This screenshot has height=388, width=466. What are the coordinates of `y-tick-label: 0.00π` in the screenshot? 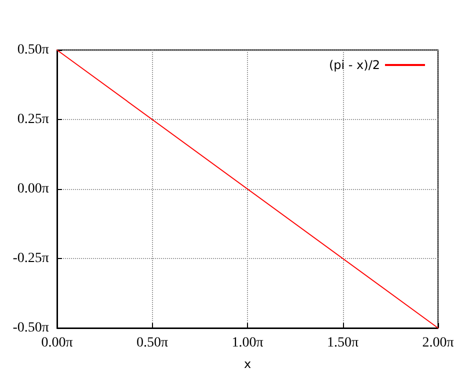 It's located at (33, 189).